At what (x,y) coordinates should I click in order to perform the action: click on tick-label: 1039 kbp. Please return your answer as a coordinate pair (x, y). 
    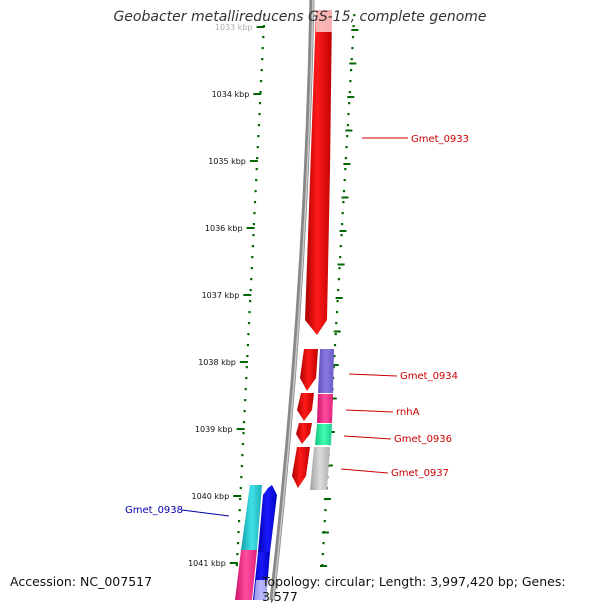
    Looking at the image, I should click on (214, 429).